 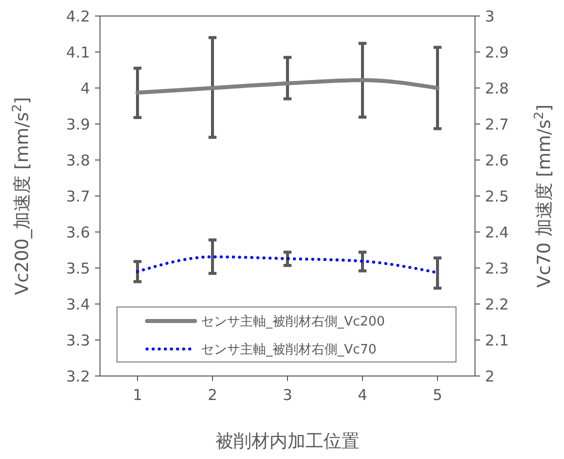 What do you see at coordinates (490, 16) in the screenshot?
I see `y2-tick-label: 3` at bounding box center [490, 16].